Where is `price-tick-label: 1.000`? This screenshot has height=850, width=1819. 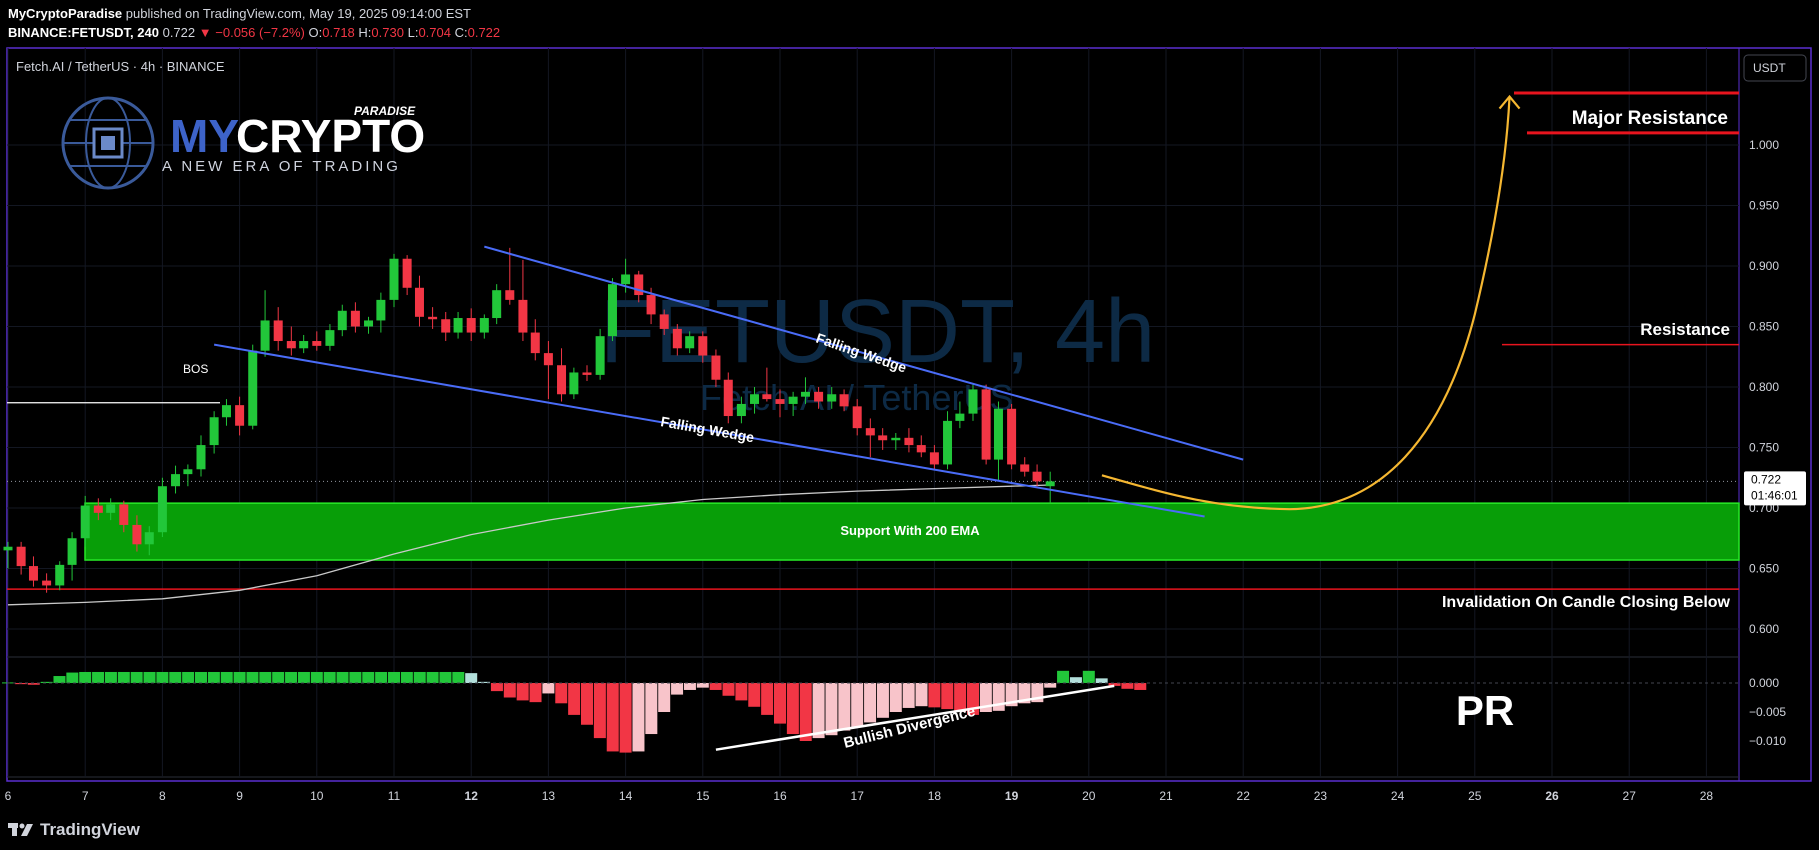
price-tick-label: 1.000 is located at coordinates (1764, 145).